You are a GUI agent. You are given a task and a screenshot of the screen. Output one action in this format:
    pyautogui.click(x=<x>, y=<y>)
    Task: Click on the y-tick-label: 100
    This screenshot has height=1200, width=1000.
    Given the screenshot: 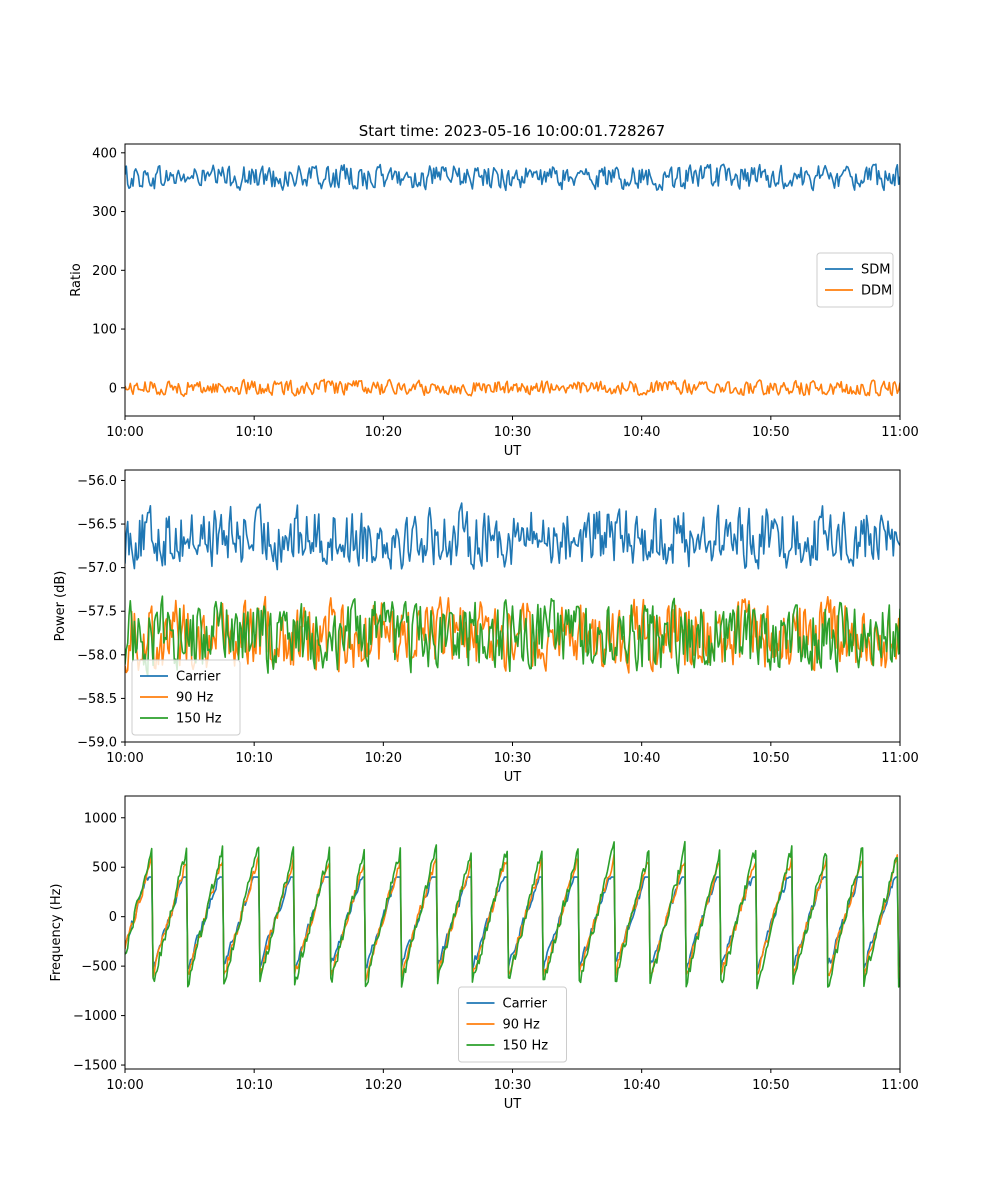 What is the action you would take?
    pyautogui.click(x=104, y=330)
    